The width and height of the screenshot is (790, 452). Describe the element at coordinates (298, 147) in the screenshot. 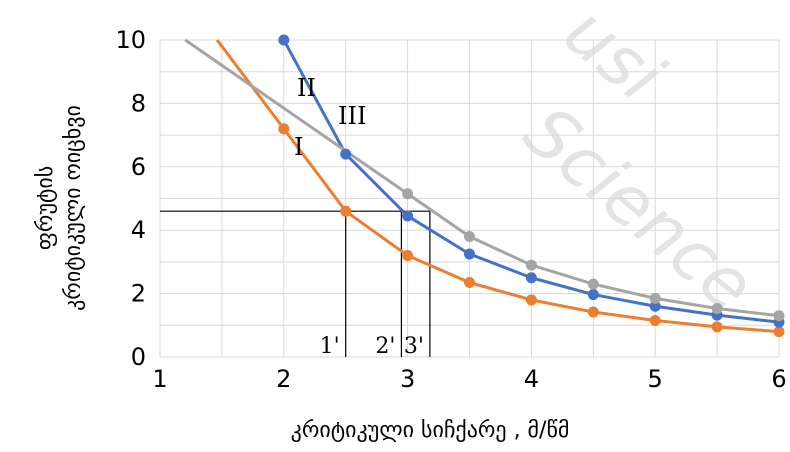

I see `series-label-I: I` at that location.